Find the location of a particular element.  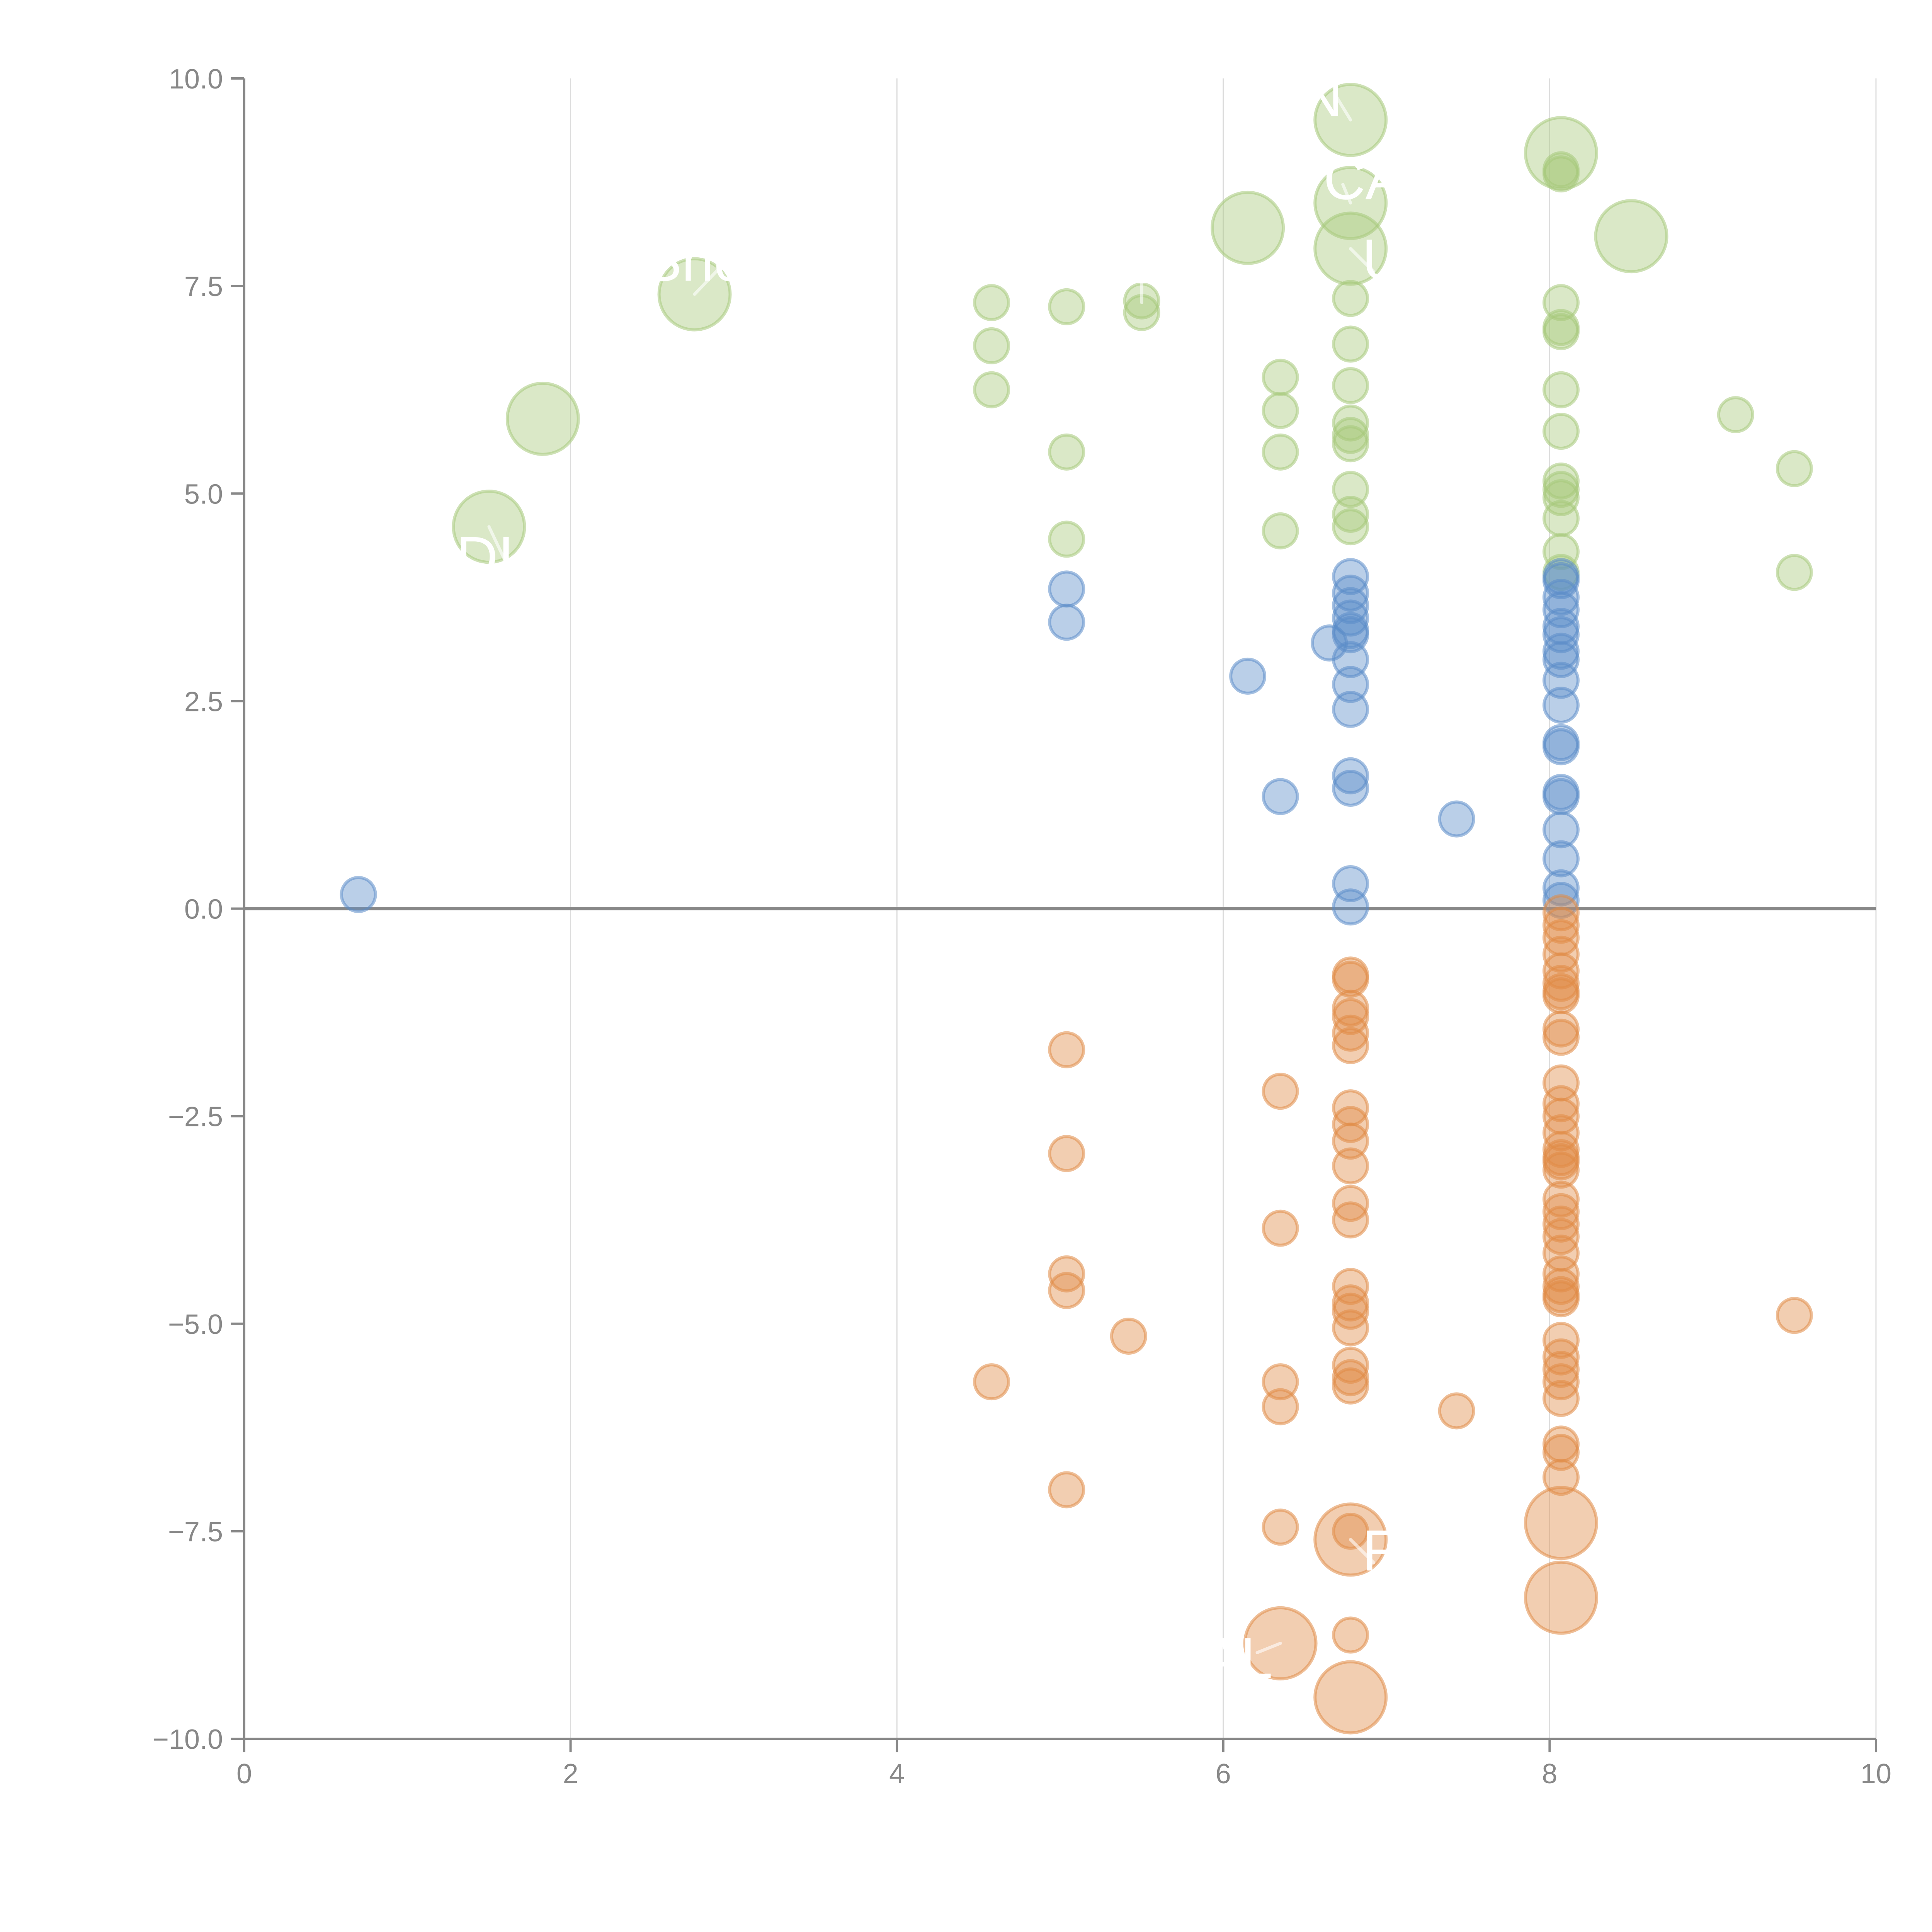

annotation-label: CA is located at coordinates (1363, 178).